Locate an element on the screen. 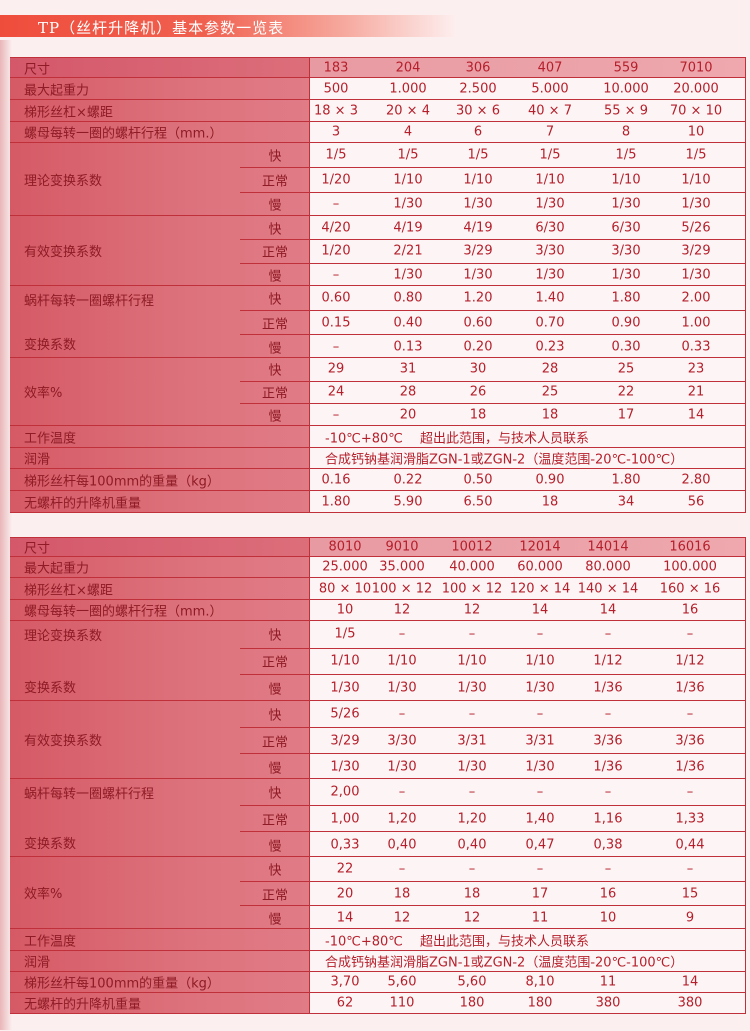 The height and width of the screenshot is (1031, 750). group-label-line: 有效变换系数 is located at coordinates (63, 252).